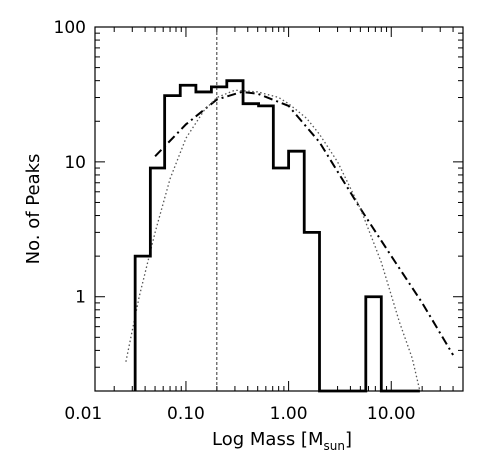 This screenshot has height=469, width=485. What do you see at coordinates (75, 163) in the screenshot?
I see `y-tick-label: 10` at bounding box center [75, 163].